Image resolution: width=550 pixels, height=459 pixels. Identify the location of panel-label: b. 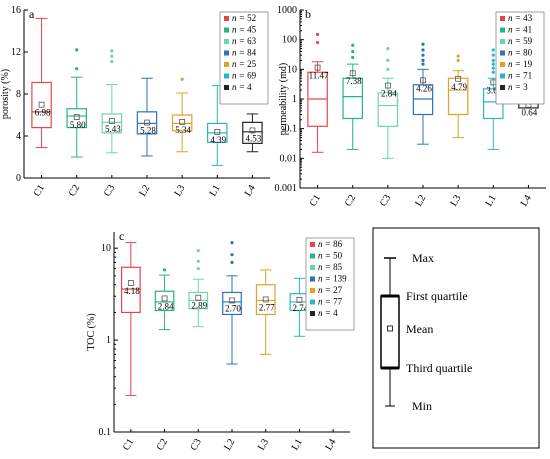
(308, 14).